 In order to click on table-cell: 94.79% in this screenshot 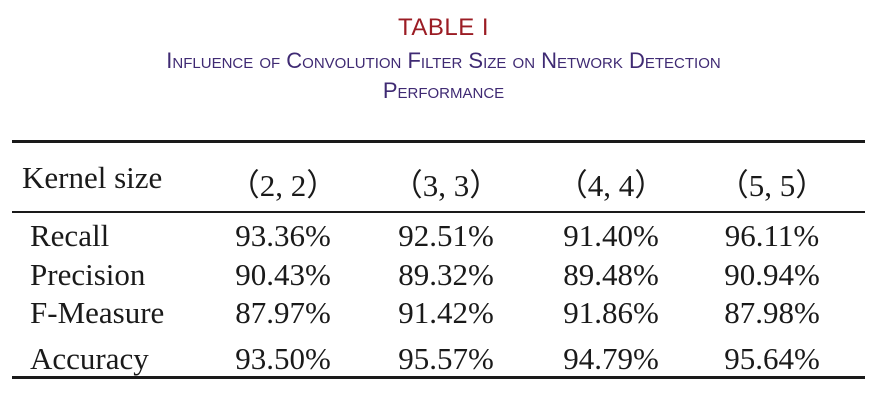, I will do `click(611, 358)`.